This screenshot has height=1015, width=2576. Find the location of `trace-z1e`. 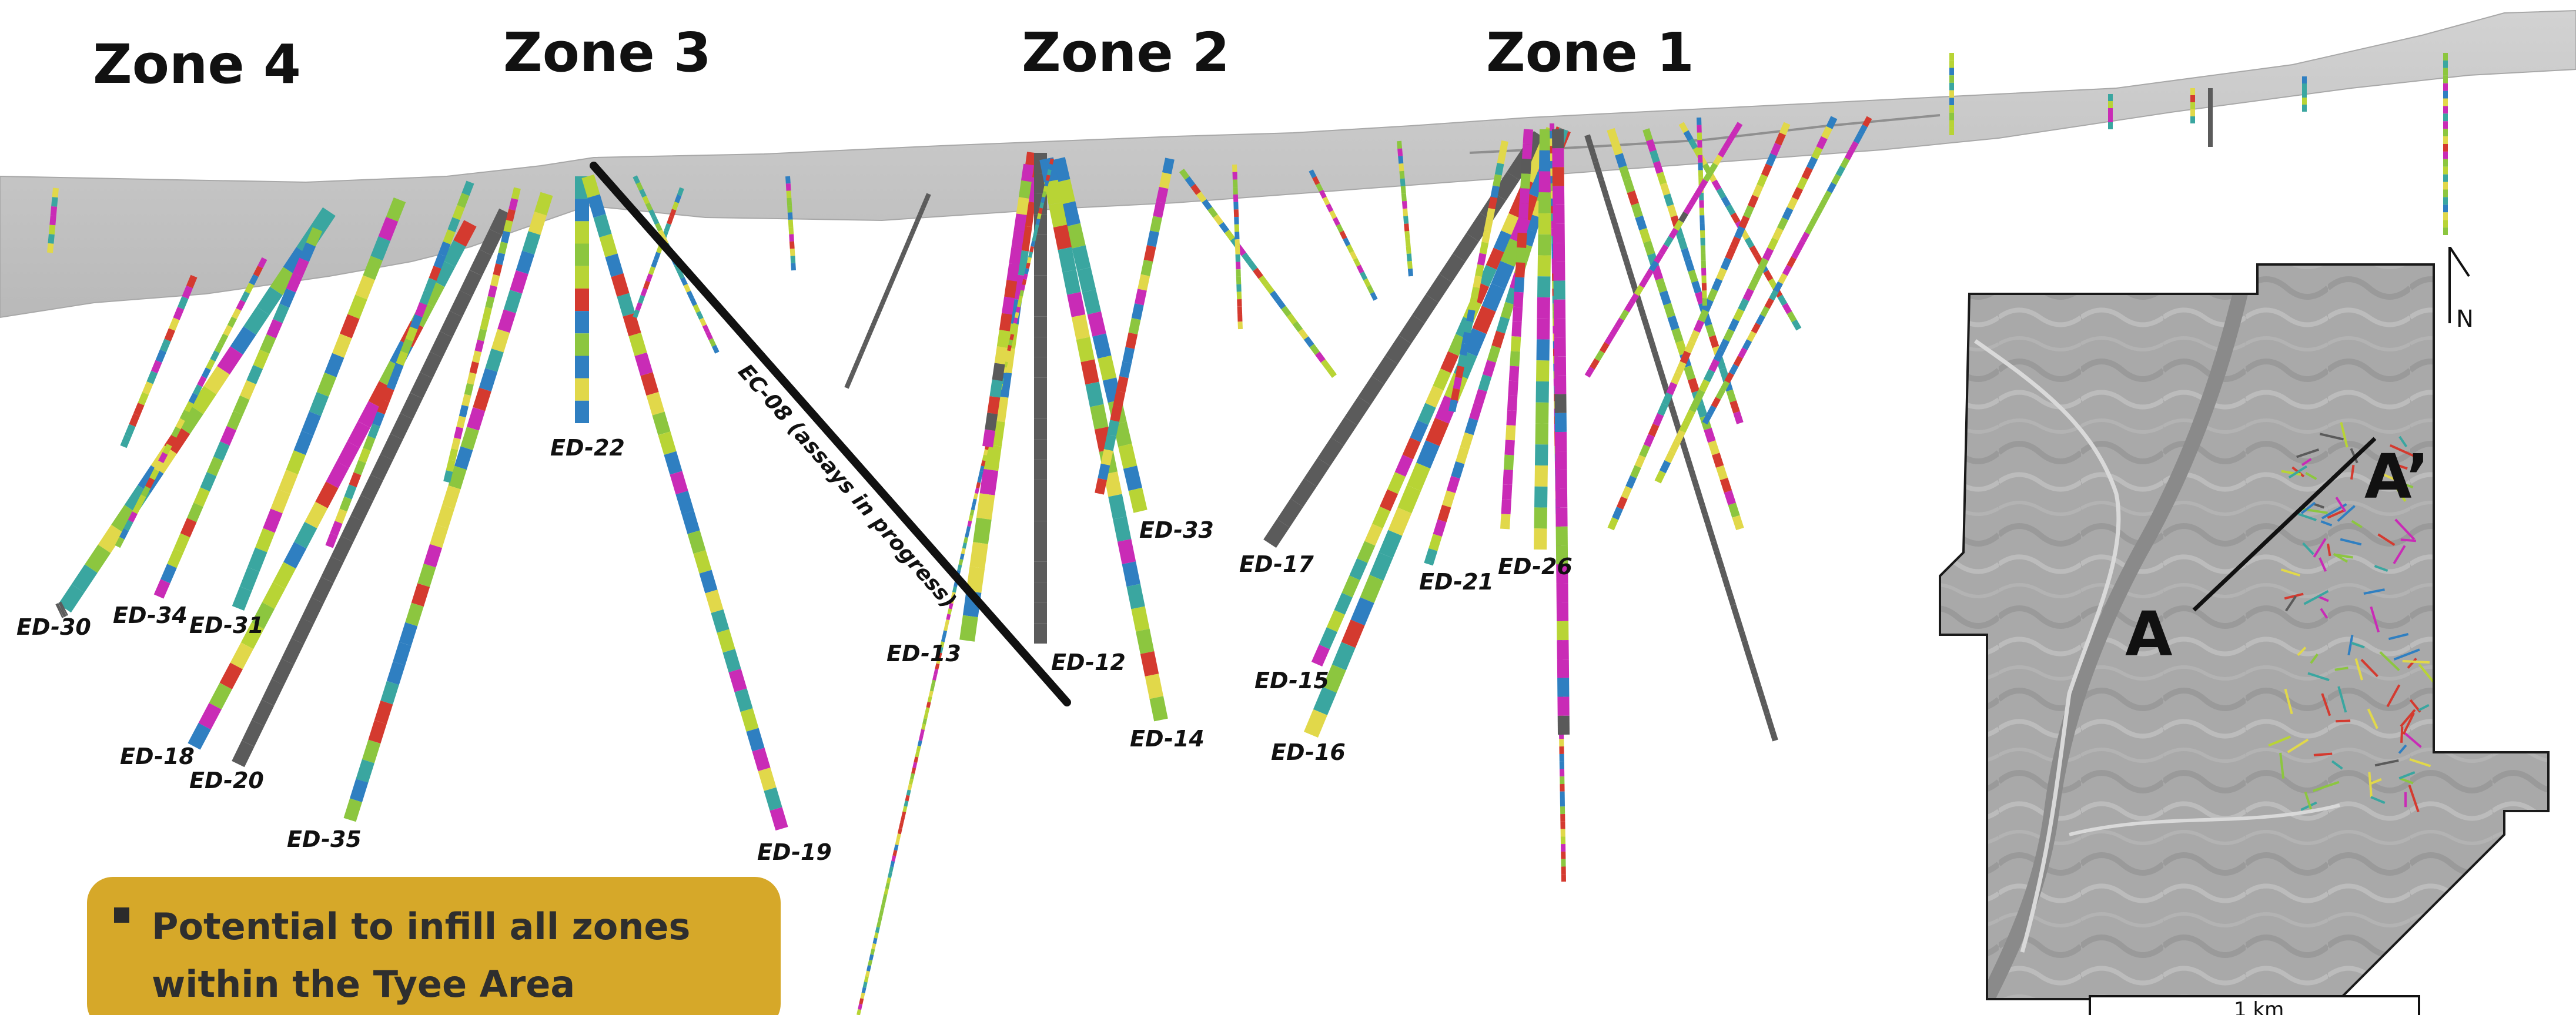

trace-z1e is located at coordinates (1699, 326).